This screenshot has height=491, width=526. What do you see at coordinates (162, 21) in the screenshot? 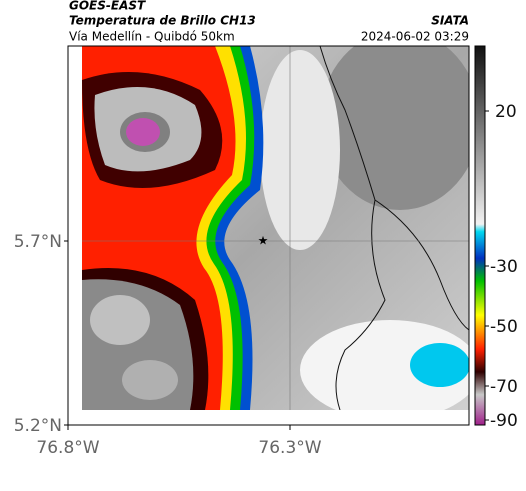
I see `title: Temperatura de Brillo CH13` at bounding box center [162, 21].